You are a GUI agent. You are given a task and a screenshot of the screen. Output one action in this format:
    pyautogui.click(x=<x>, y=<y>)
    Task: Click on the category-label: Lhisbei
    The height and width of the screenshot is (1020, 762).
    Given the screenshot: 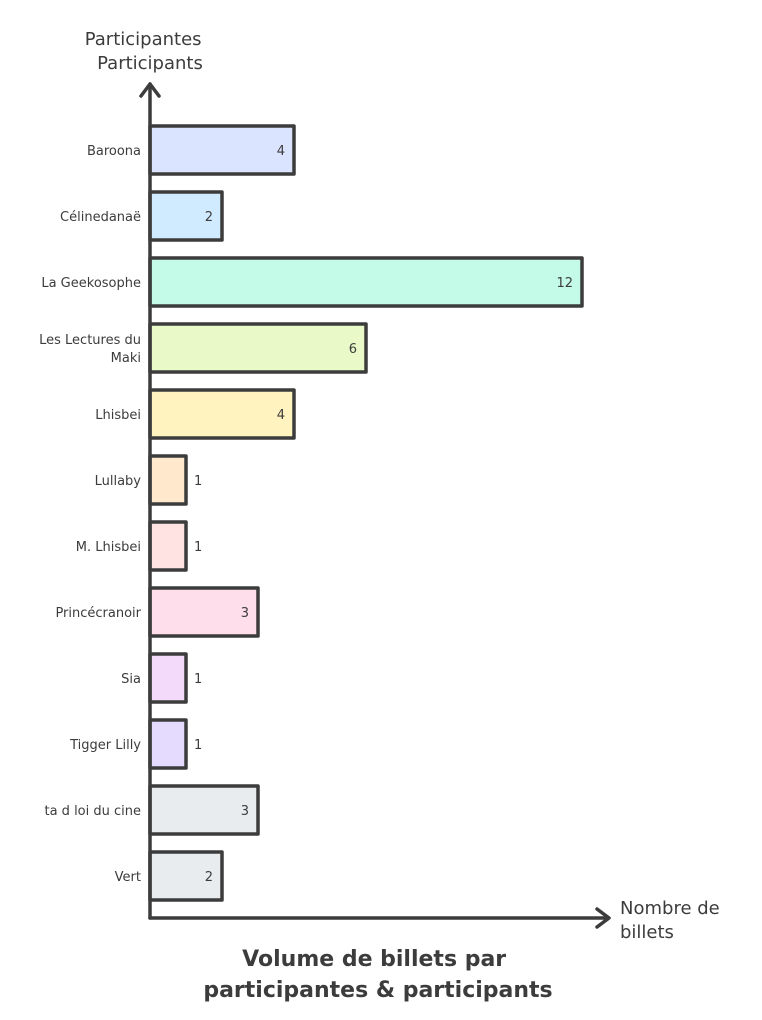 What is the action you would take?
    pyautogui.click(x=118, y=415)
    